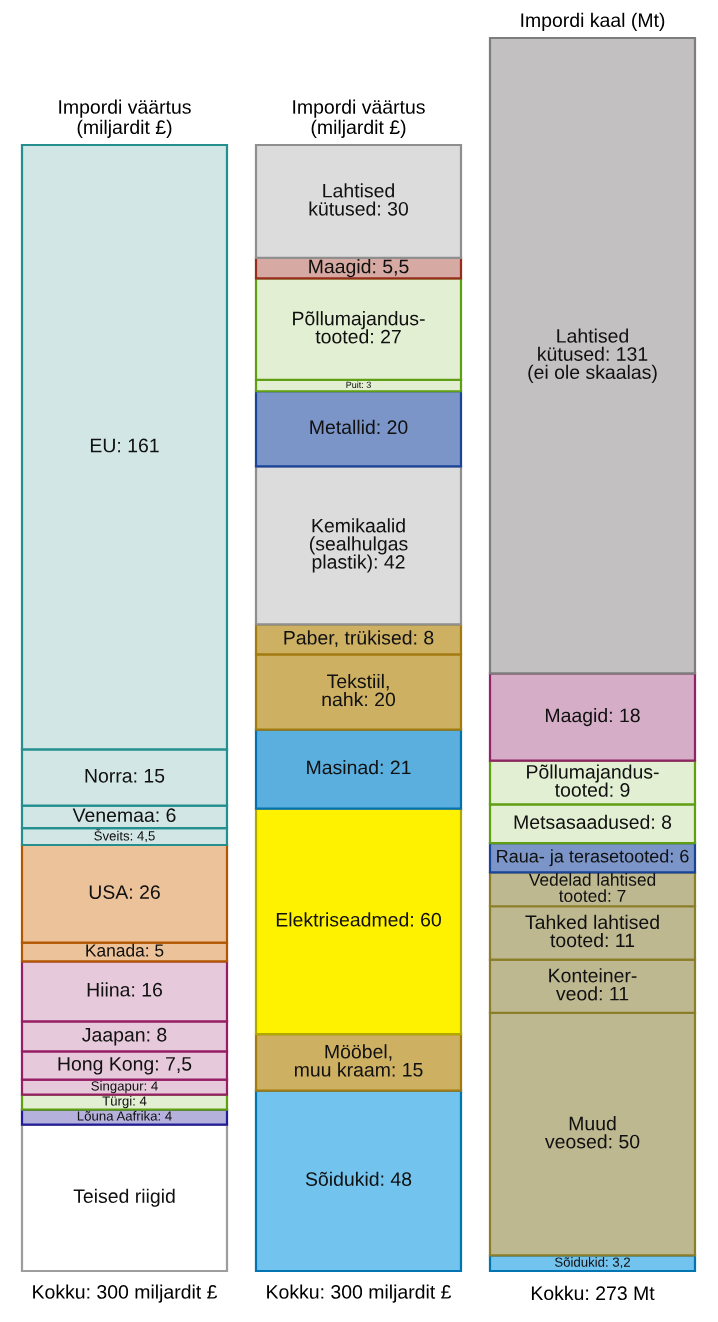  What do you see at coordinates (592, 888) in the screenshot?
I see `data-label: Vedelad lahtised tooted: 7` at bounding box center [592, 888].